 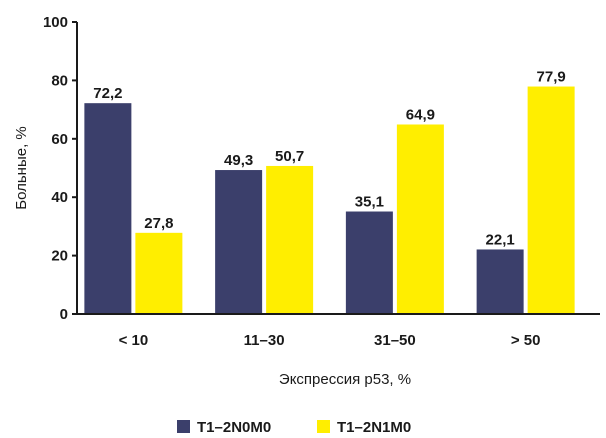 What do you see at coordinates (294, 427) in the screenshot?
I see `legend: T1–2N0M0 T1–2N1M0` at bounding box center [294, 427].